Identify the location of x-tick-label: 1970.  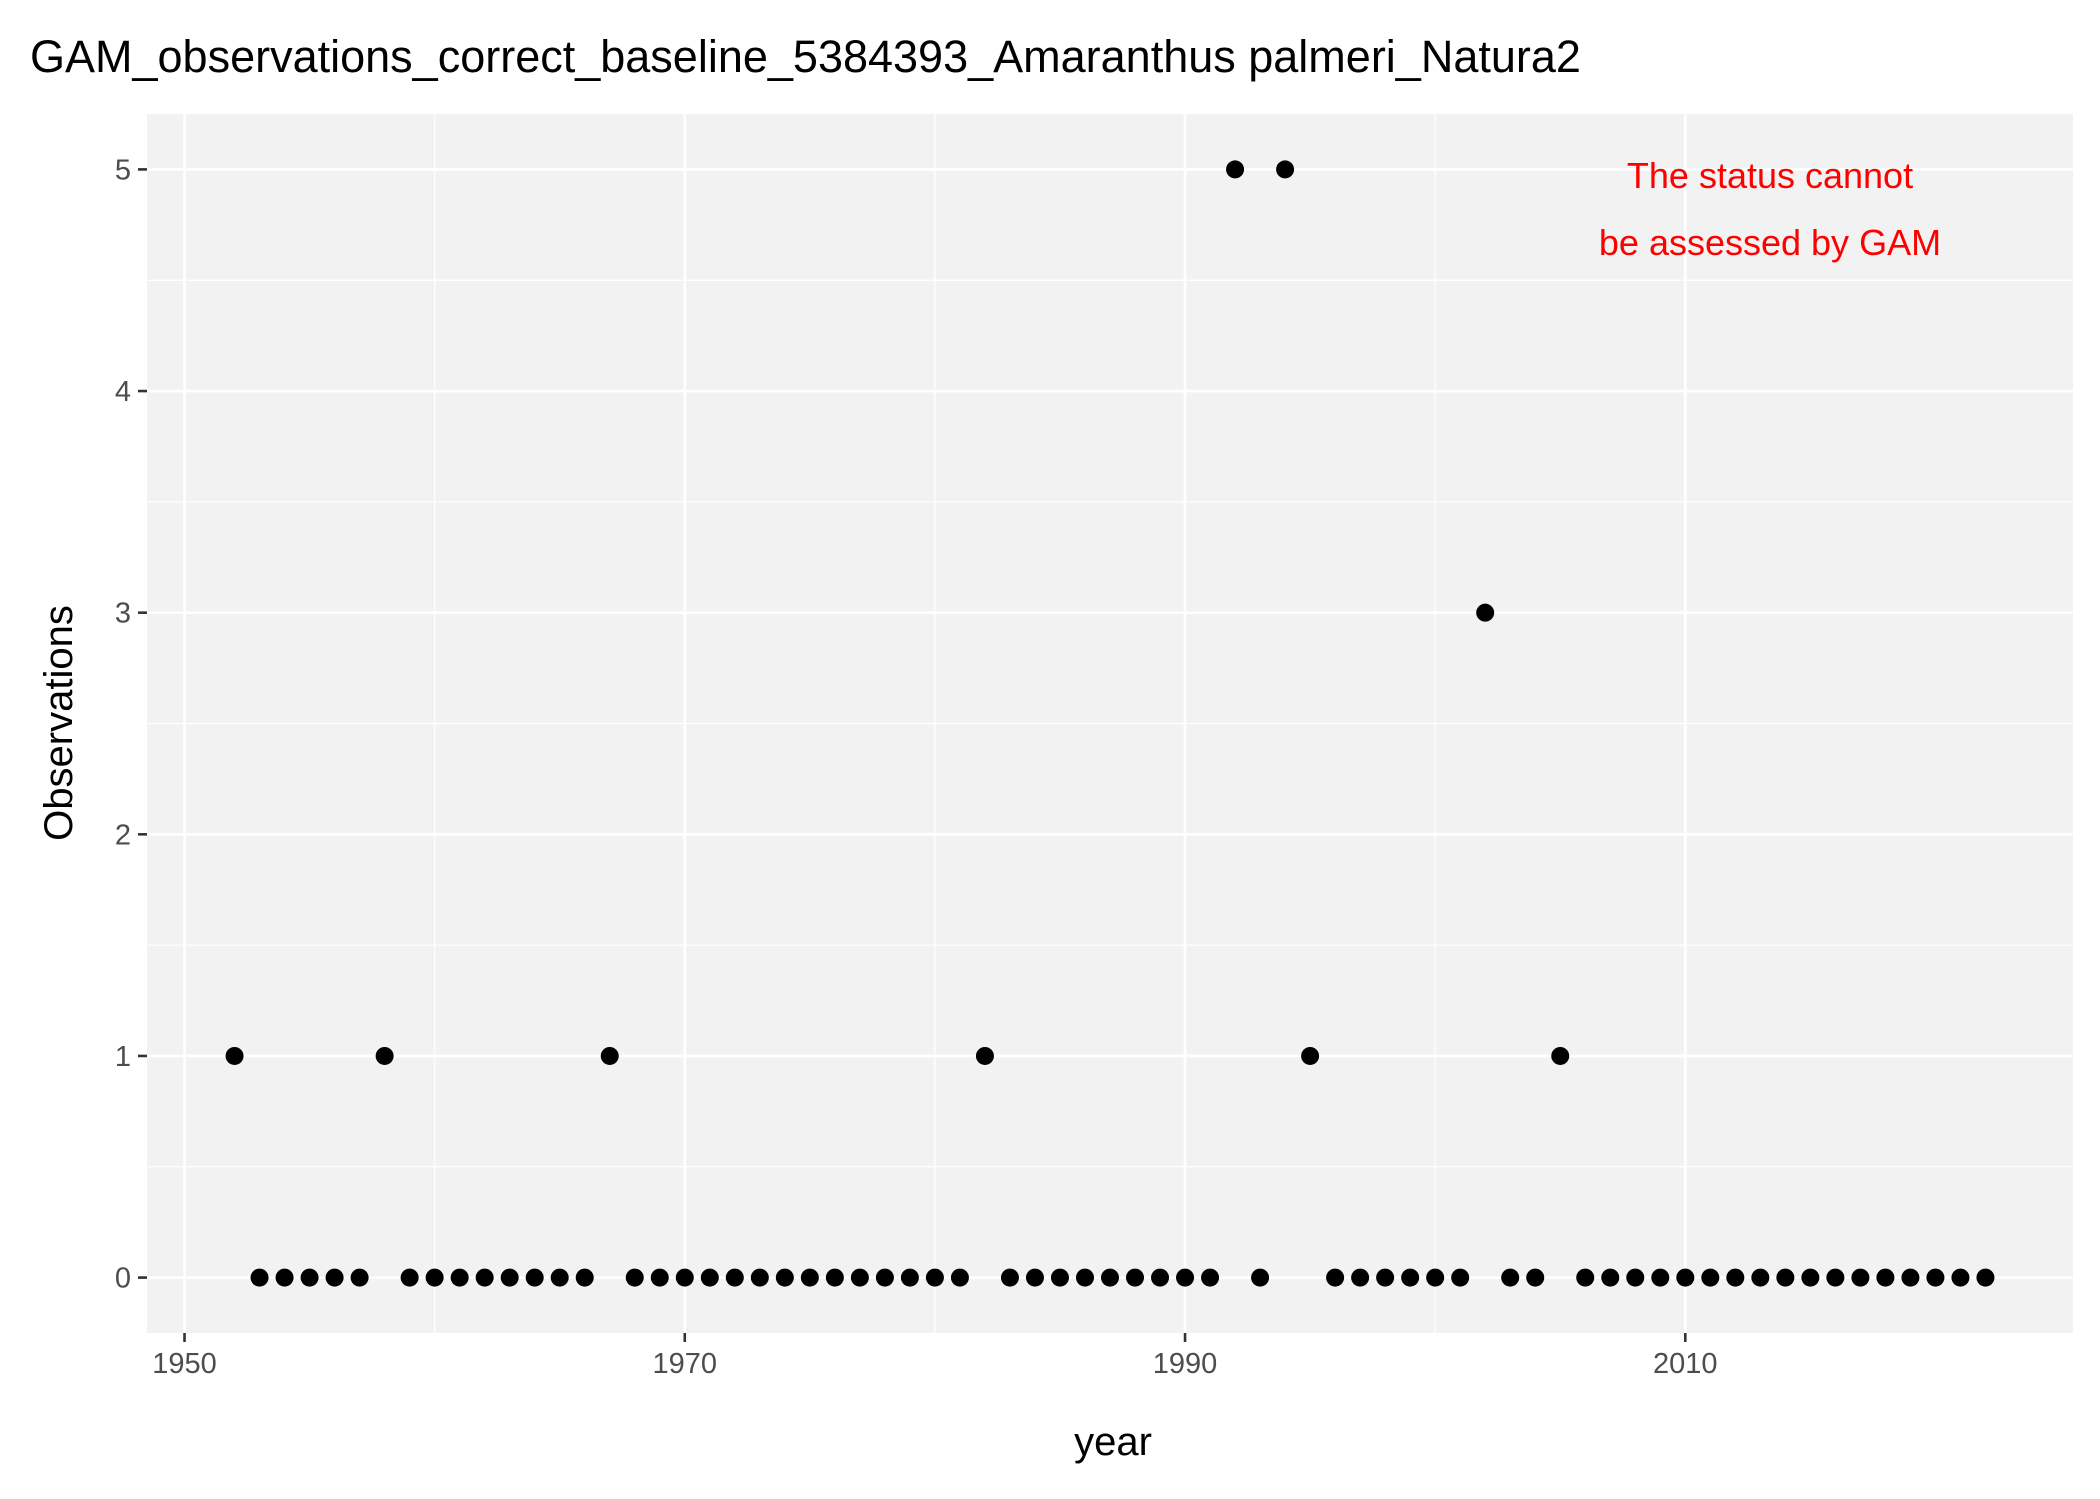
(685, 1364).